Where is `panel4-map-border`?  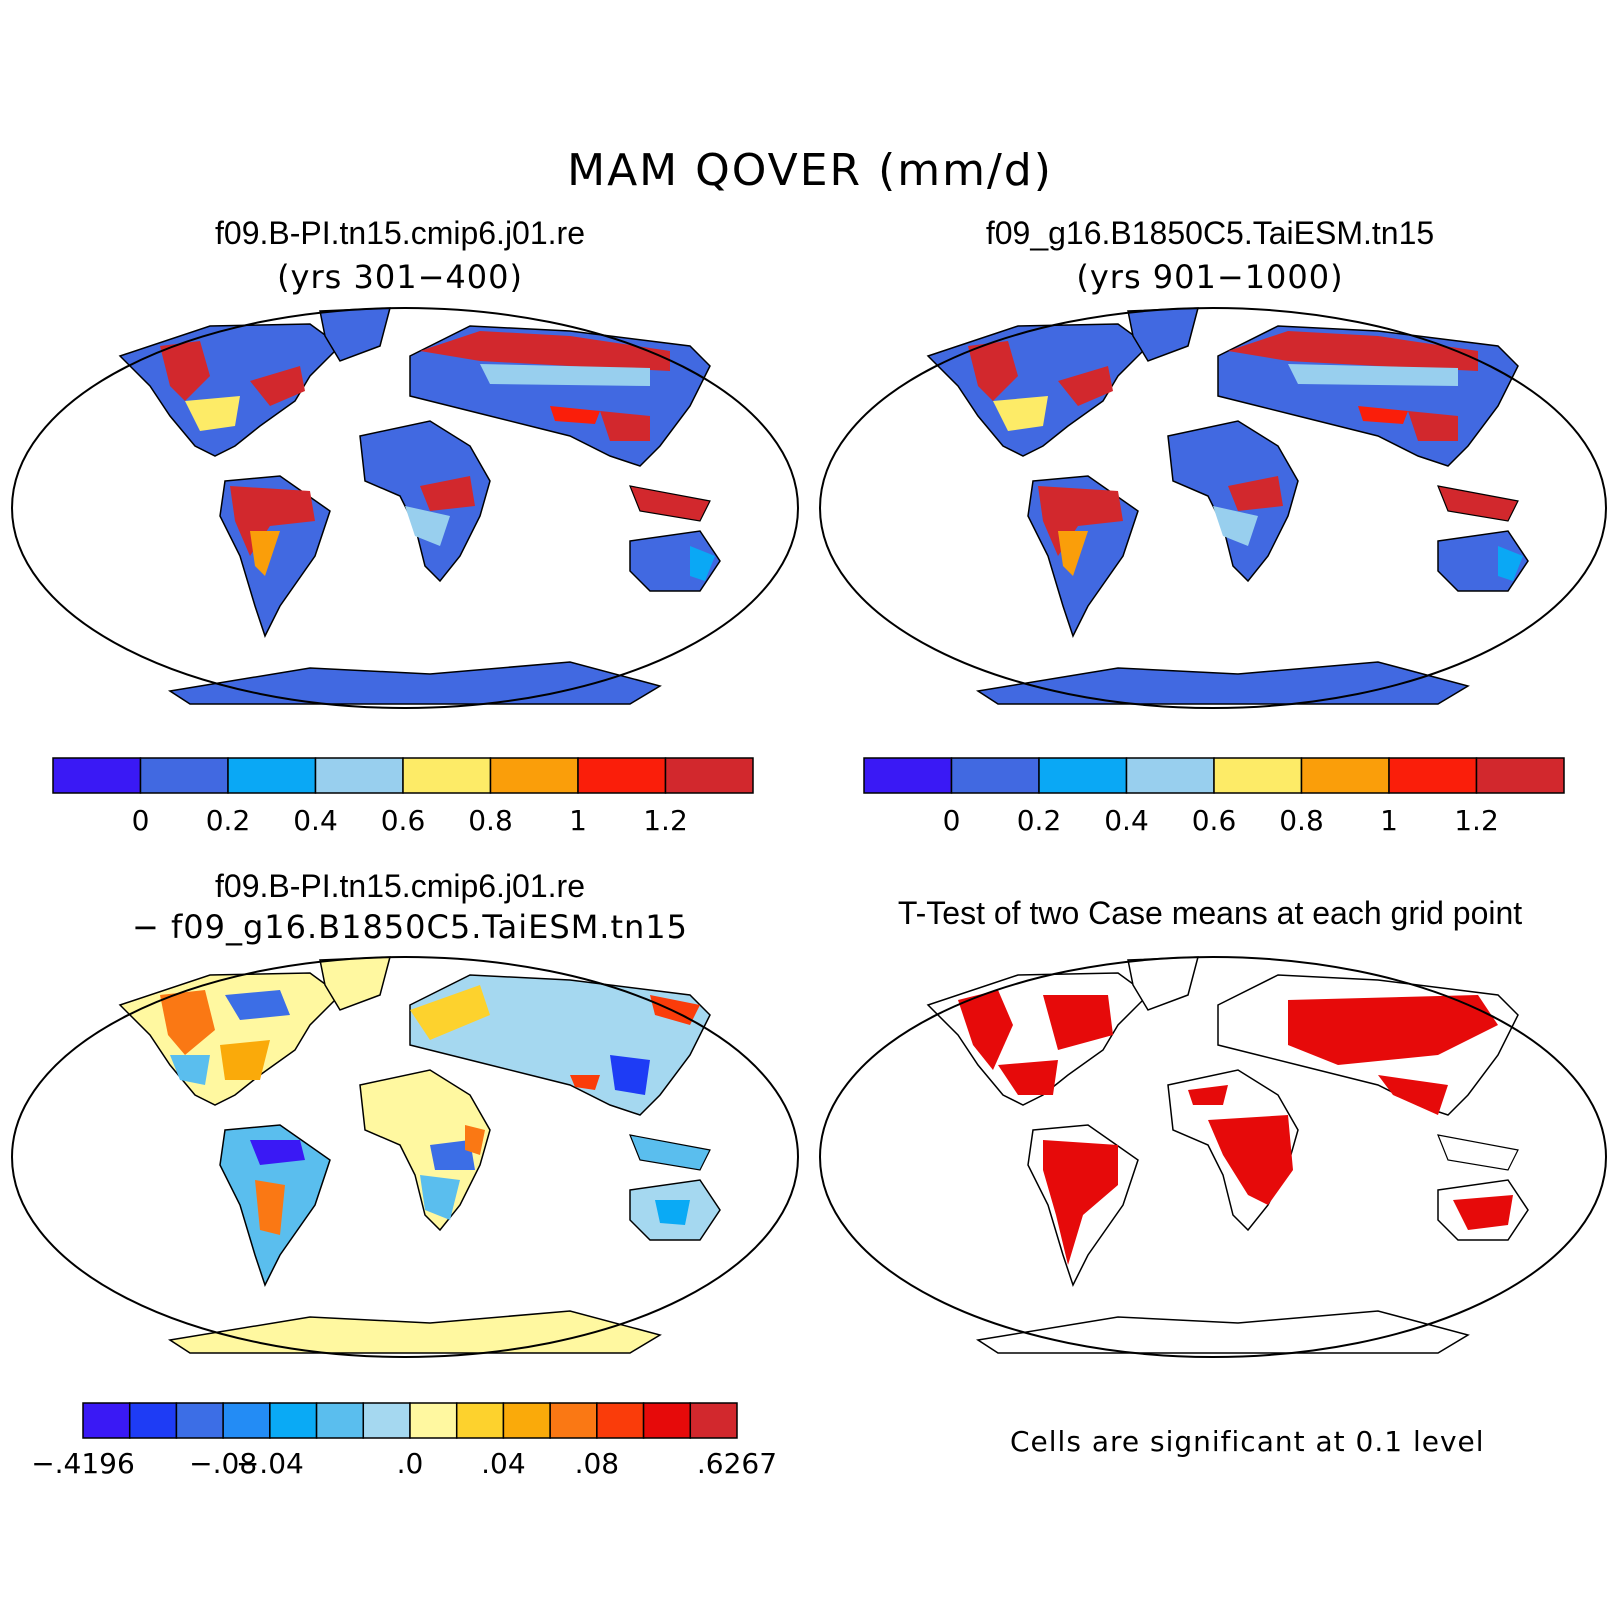
panel4-map-border is located at coordinates (1213, 1157).